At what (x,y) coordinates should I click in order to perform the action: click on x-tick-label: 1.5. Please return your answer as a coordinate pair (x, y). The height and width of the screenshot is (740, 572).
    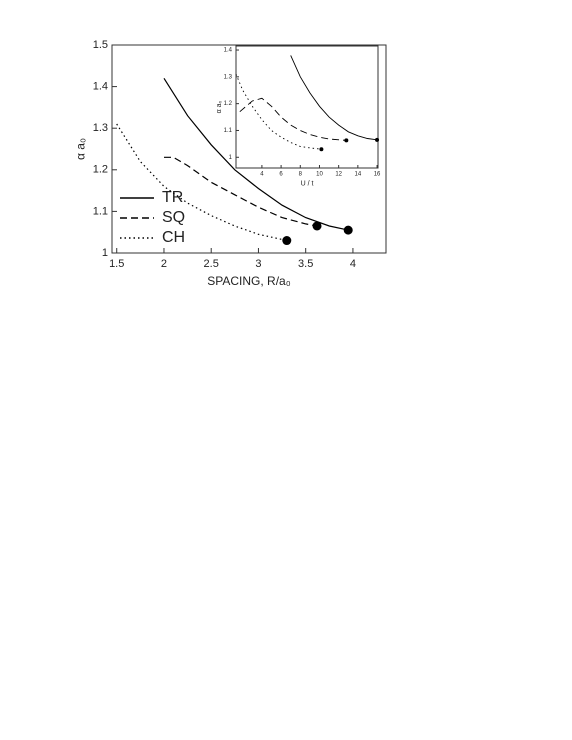
    Looking at the image, I should click on (116, 264).